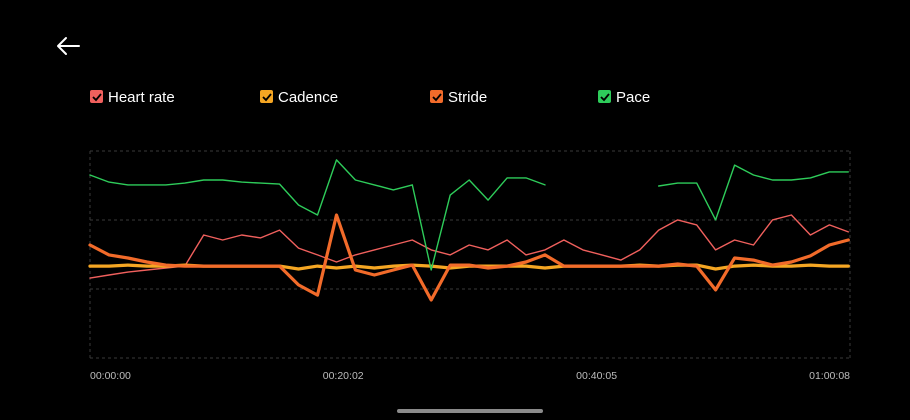  Describe the element at coordinates (470, 411) in the screenshot. I see `home-indicator` at that location.